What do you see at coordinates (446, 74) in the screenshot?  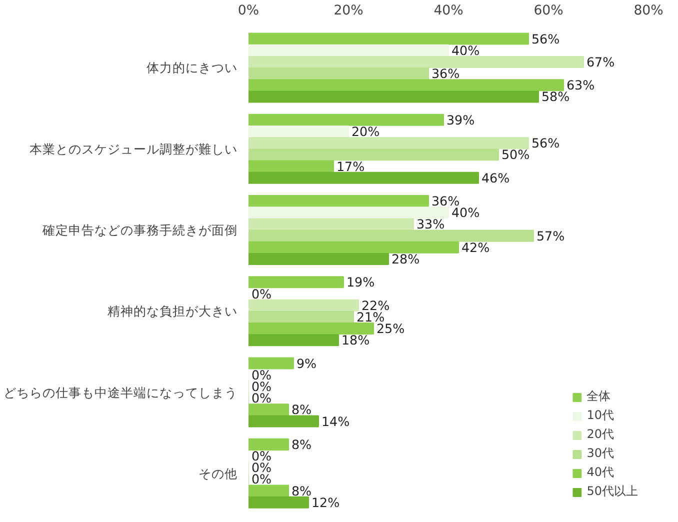 I see `data-label: 36%` at bounding box center [446, 74].